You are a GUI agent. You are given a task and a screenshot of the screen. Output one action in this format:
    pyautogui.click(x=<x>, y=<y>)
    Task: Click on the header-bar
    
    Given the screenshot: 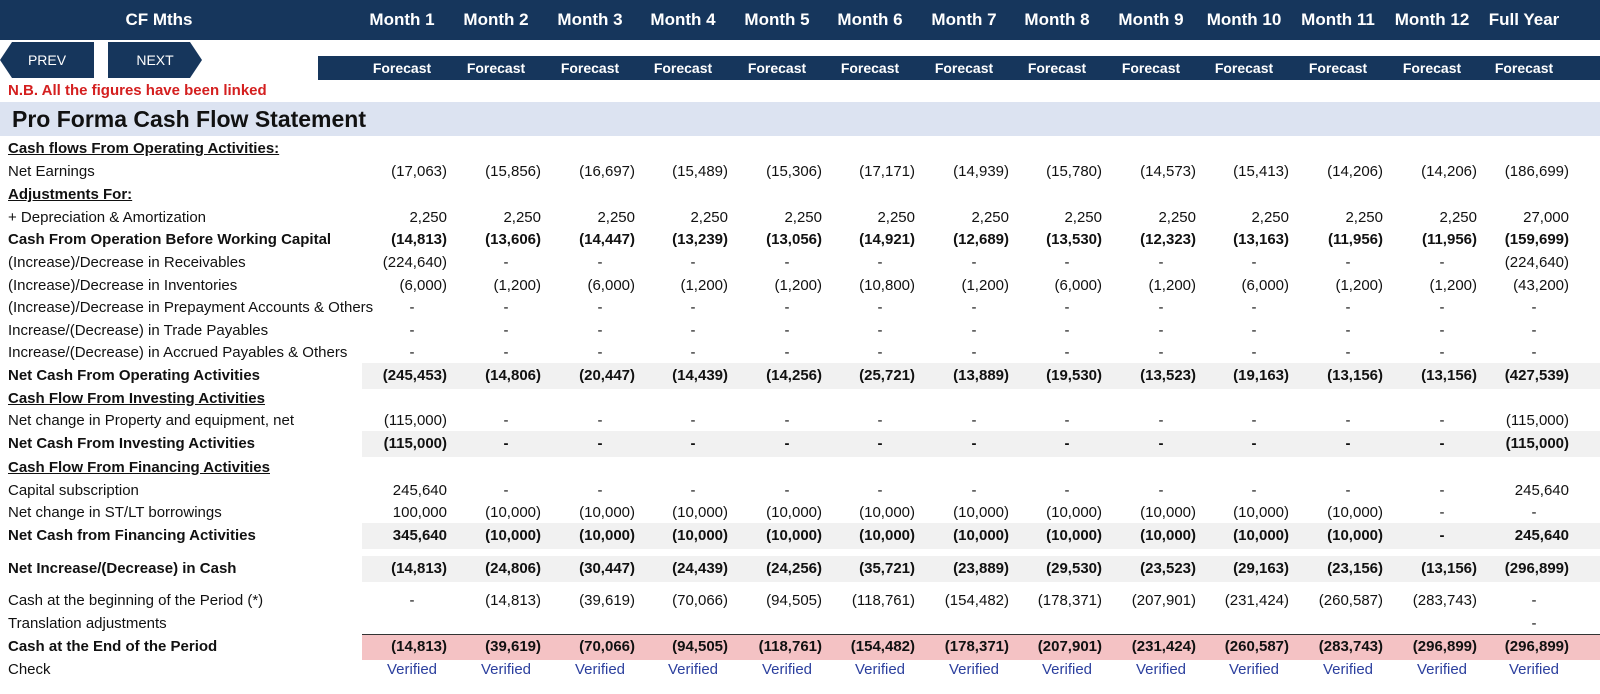 What is the action you would take?
    pyautogui.click(x=800, y=20)
    